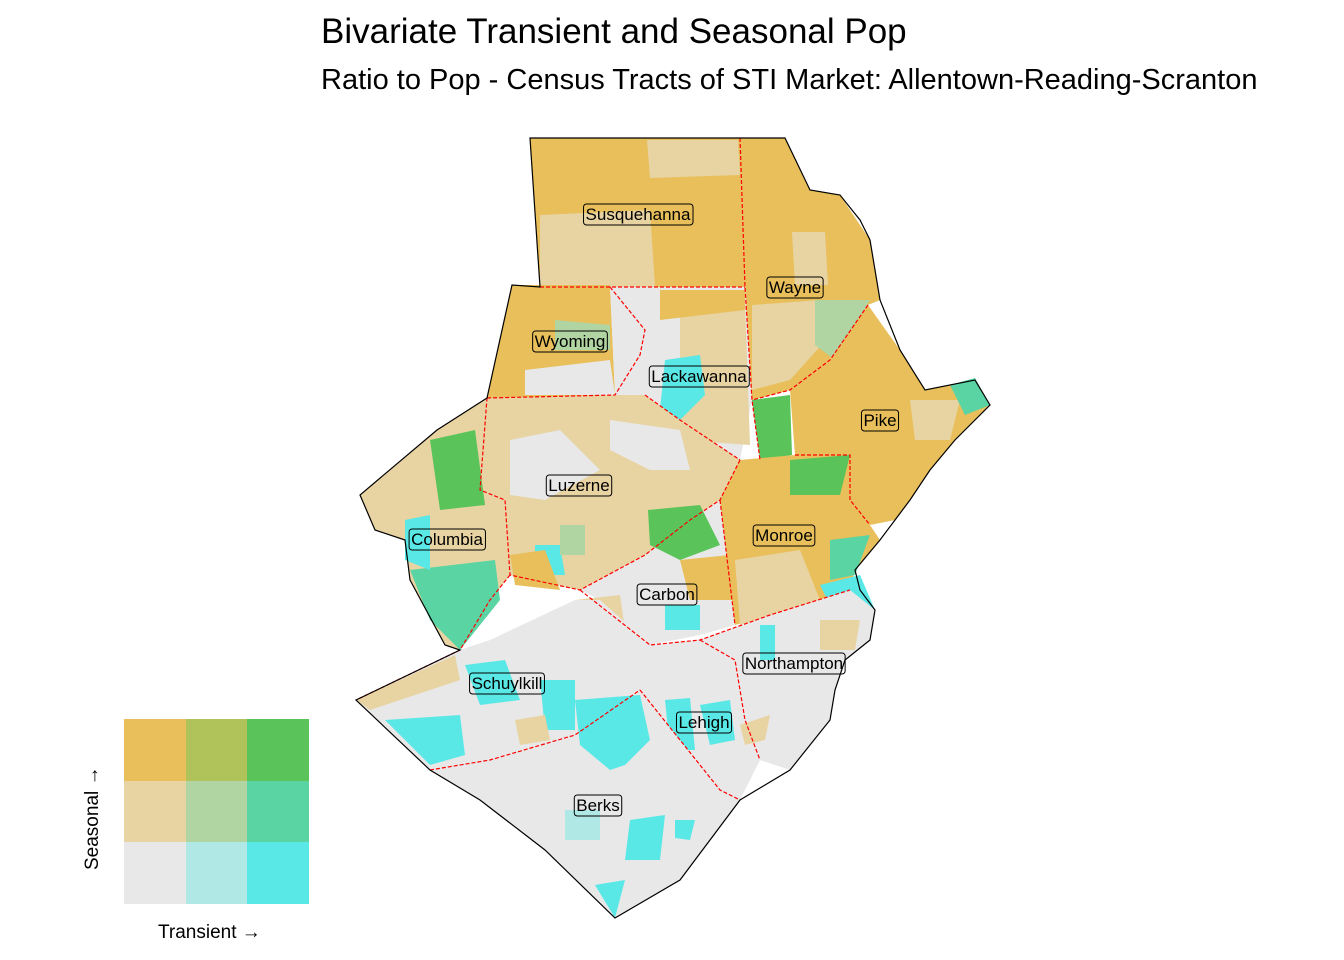  I want to click on svg-text: Wayne, so click(795, 287).